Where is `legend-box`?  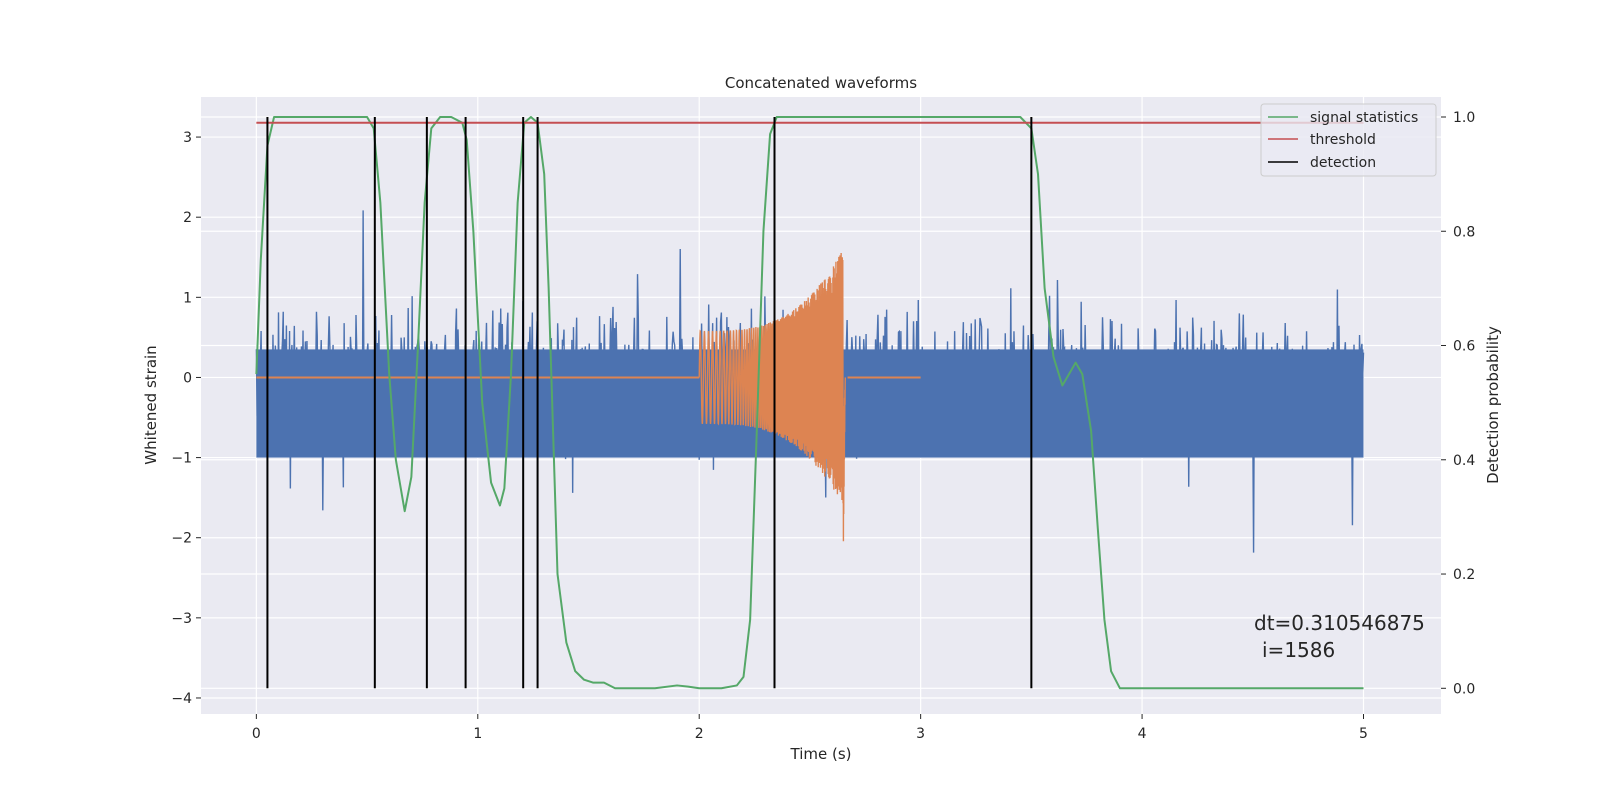 legend-box is located at coordinates (1348, 140).